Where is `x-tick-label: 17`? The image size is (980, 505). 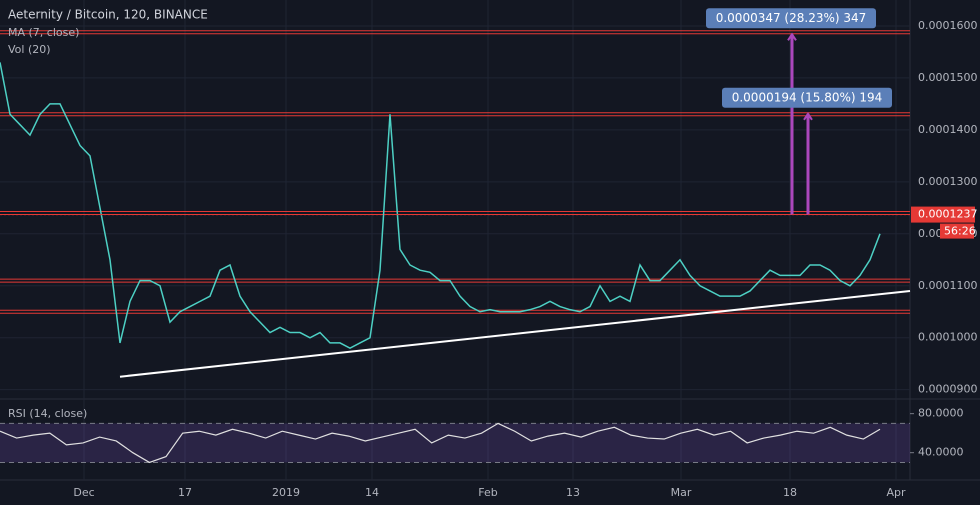 x-tick-label: 17 is located at coordinates (185, 492).